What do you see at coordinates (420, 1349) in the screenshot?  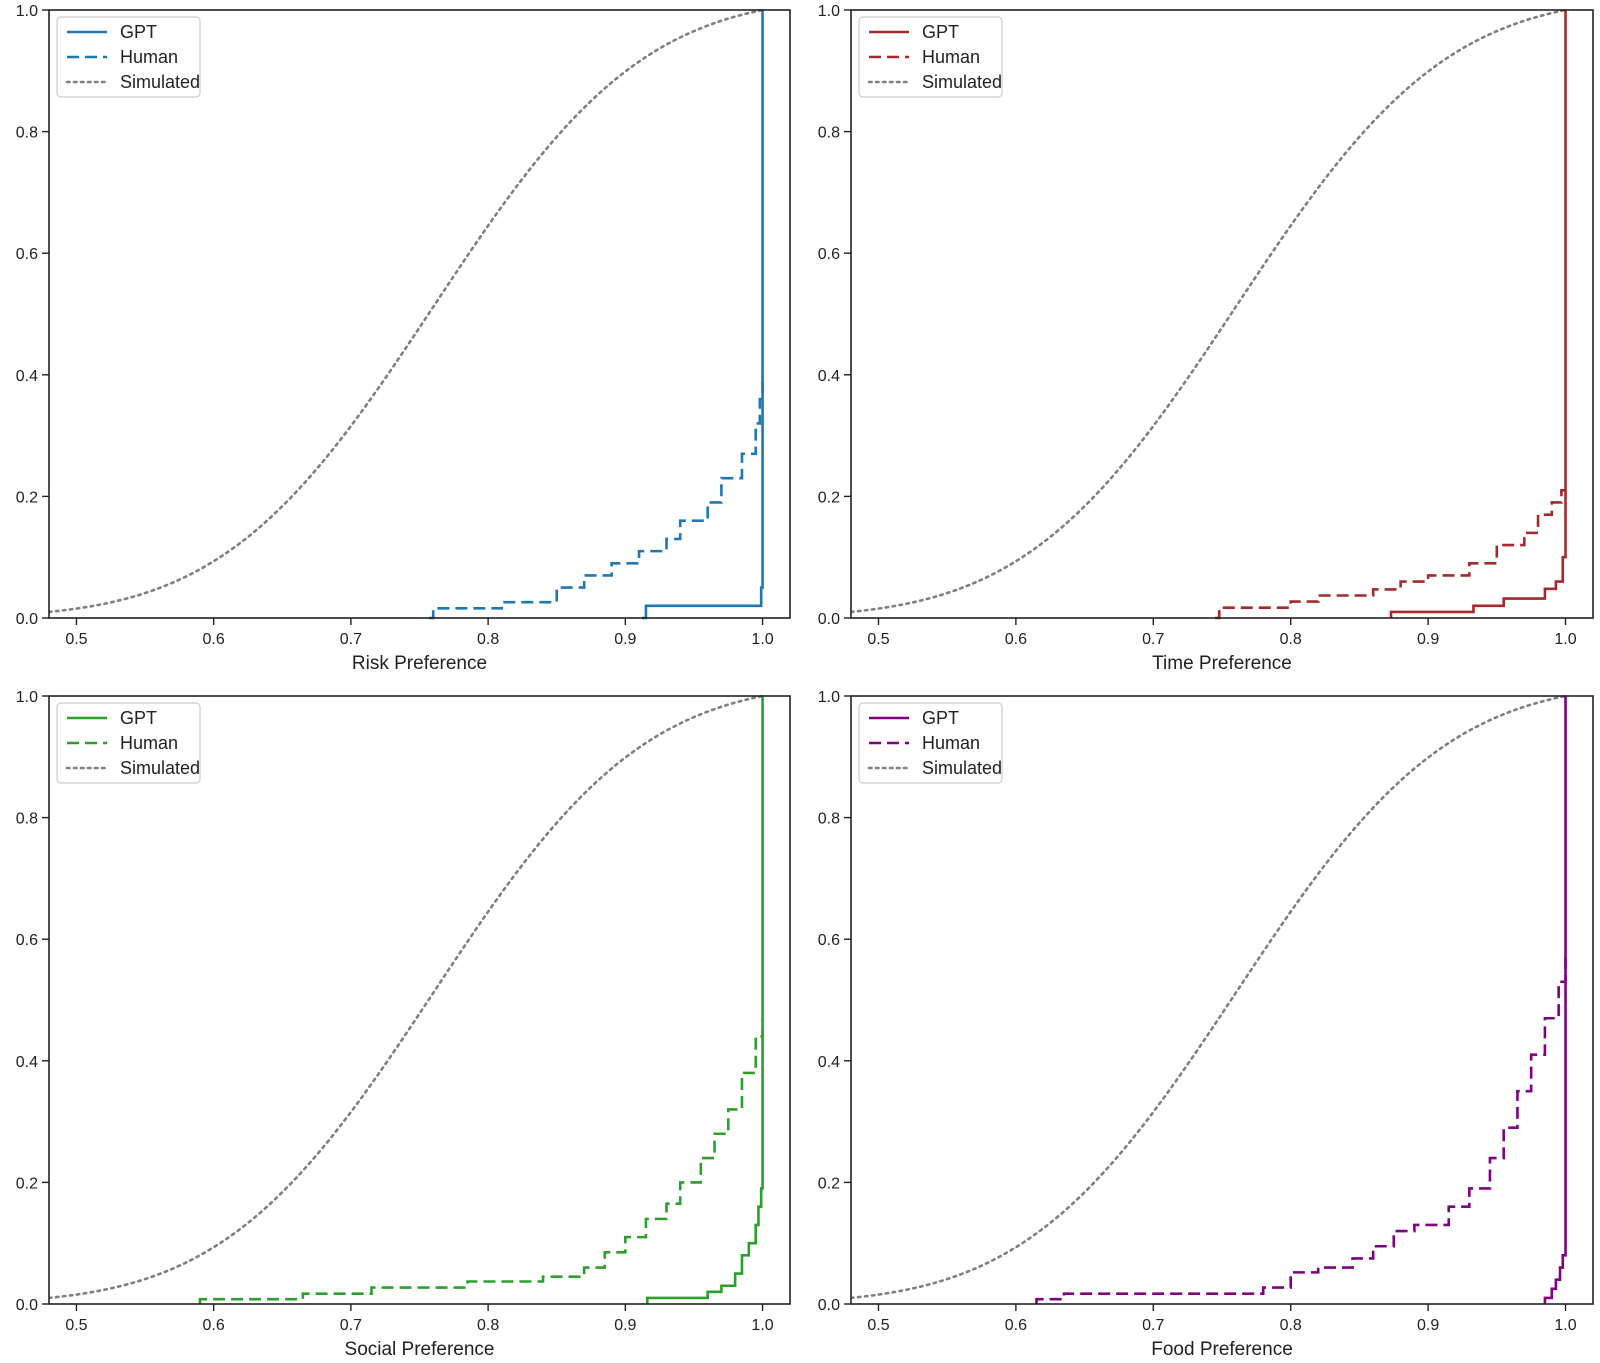 I see `x-axis-label: Social Preference` at bounding box center [420, 1349].